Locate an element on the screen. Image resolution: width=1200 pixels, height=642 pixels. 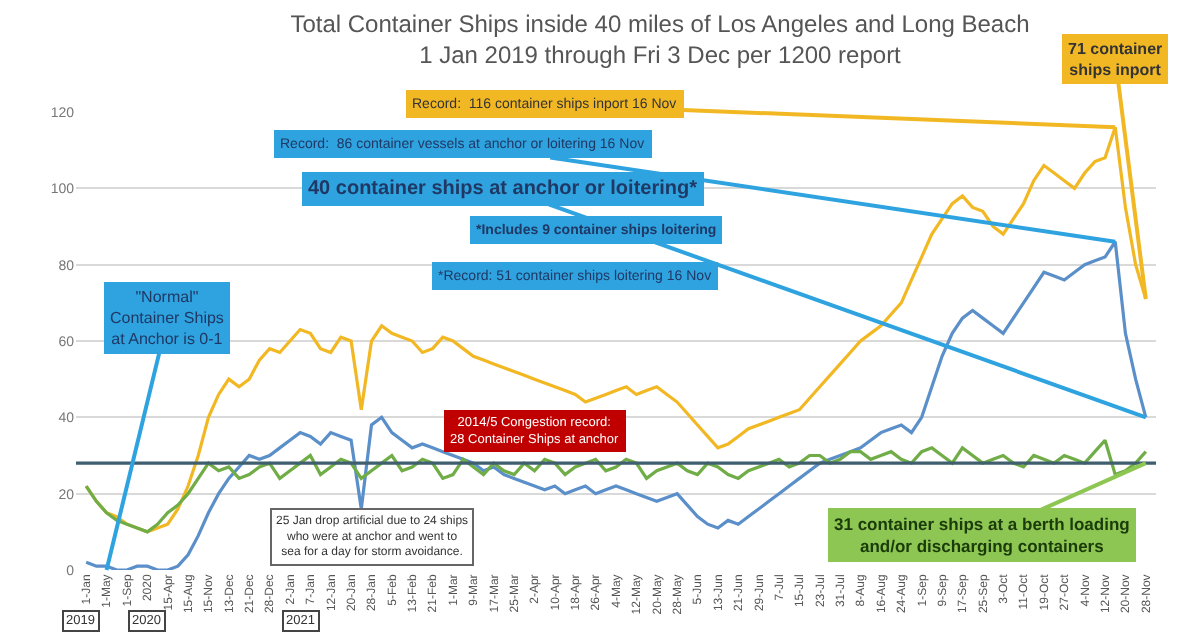
annotation: 71 container ships inport is located at coordinates (1115, 59).